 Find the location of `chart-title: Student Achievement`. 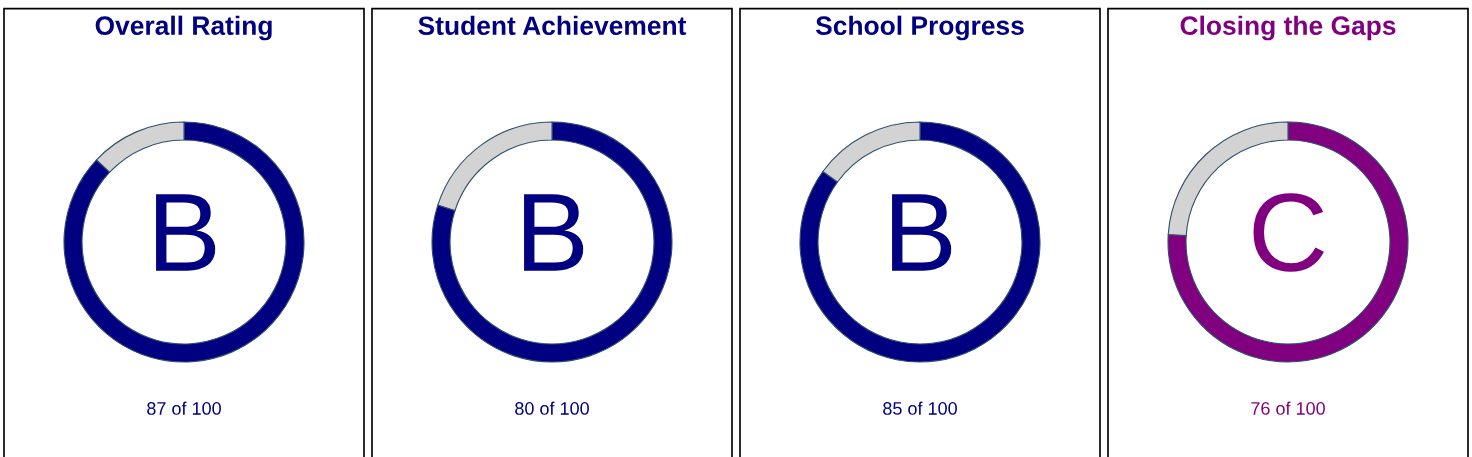

chart-title: Student Achievement is located at coordinates (552, 25).